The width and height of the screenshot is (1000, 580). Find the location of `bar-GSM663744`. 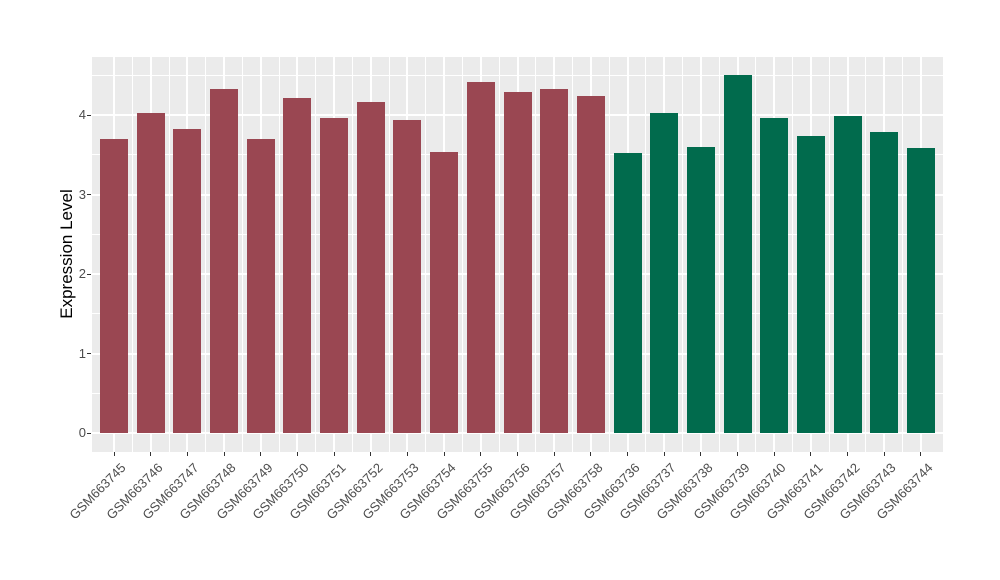

bar-GSM663744 is located at coordinates (920, 290).